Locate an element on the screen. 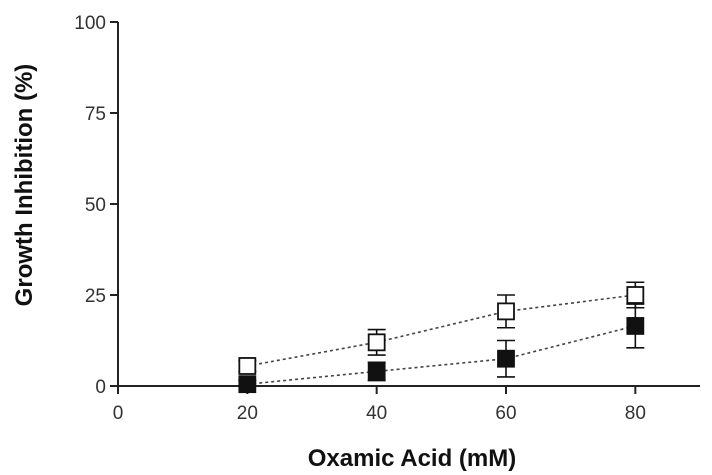  x-tick-label: 20 is located at coordinates (247, 413).